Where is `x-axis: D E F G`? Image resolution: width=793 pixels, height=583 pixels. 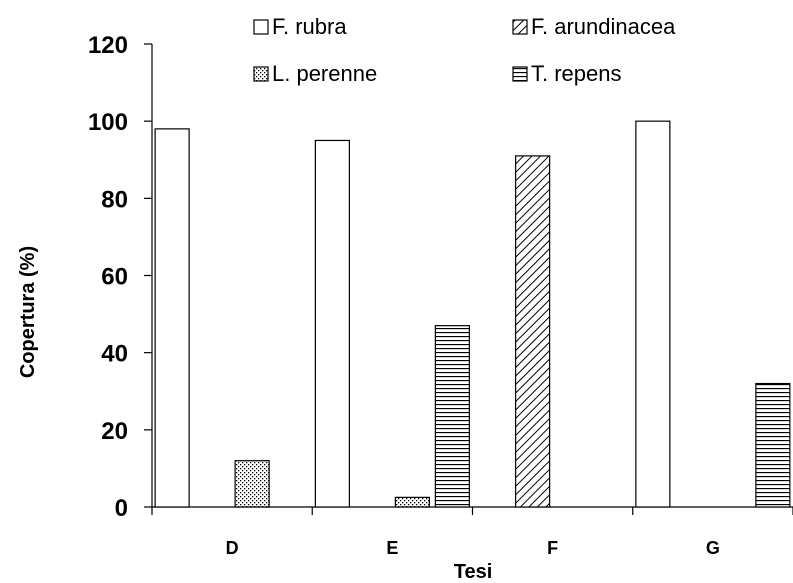 x-axis: D E F G is located at coordinates (472, 532).